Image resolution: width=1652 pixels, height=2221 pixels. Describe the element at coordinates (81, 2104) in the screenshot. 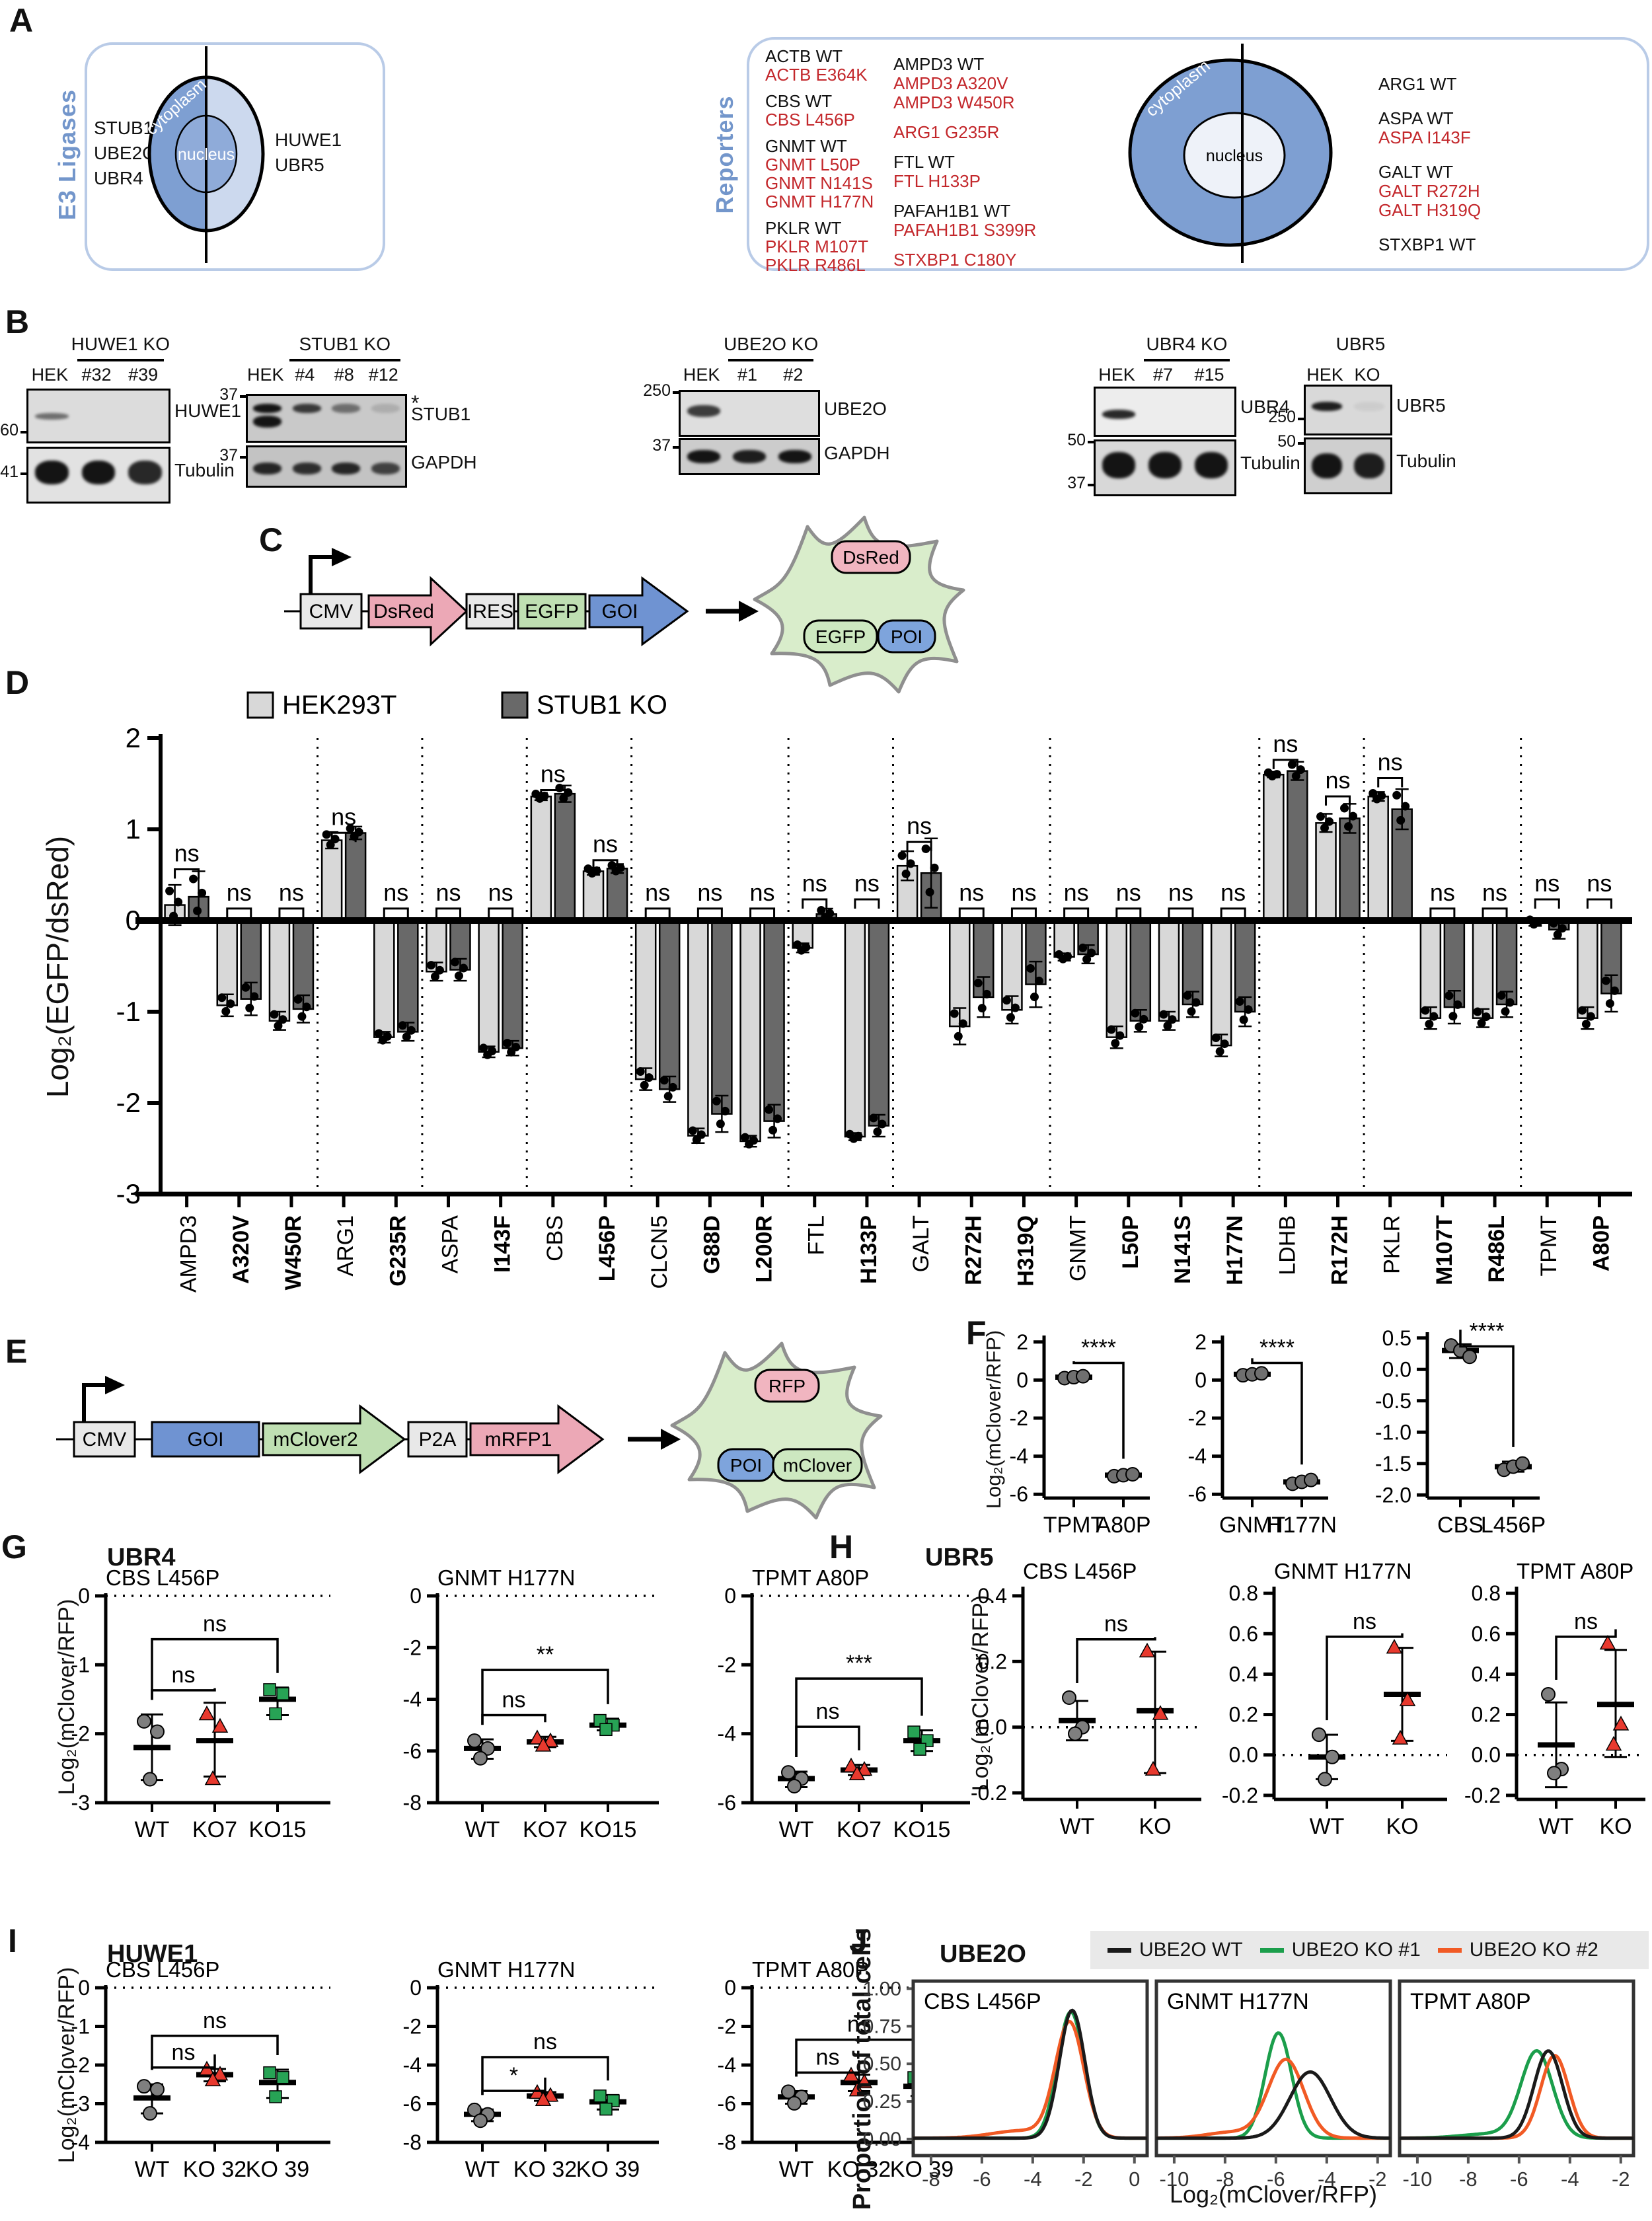

I see `y-tick-label: -3` at that location.